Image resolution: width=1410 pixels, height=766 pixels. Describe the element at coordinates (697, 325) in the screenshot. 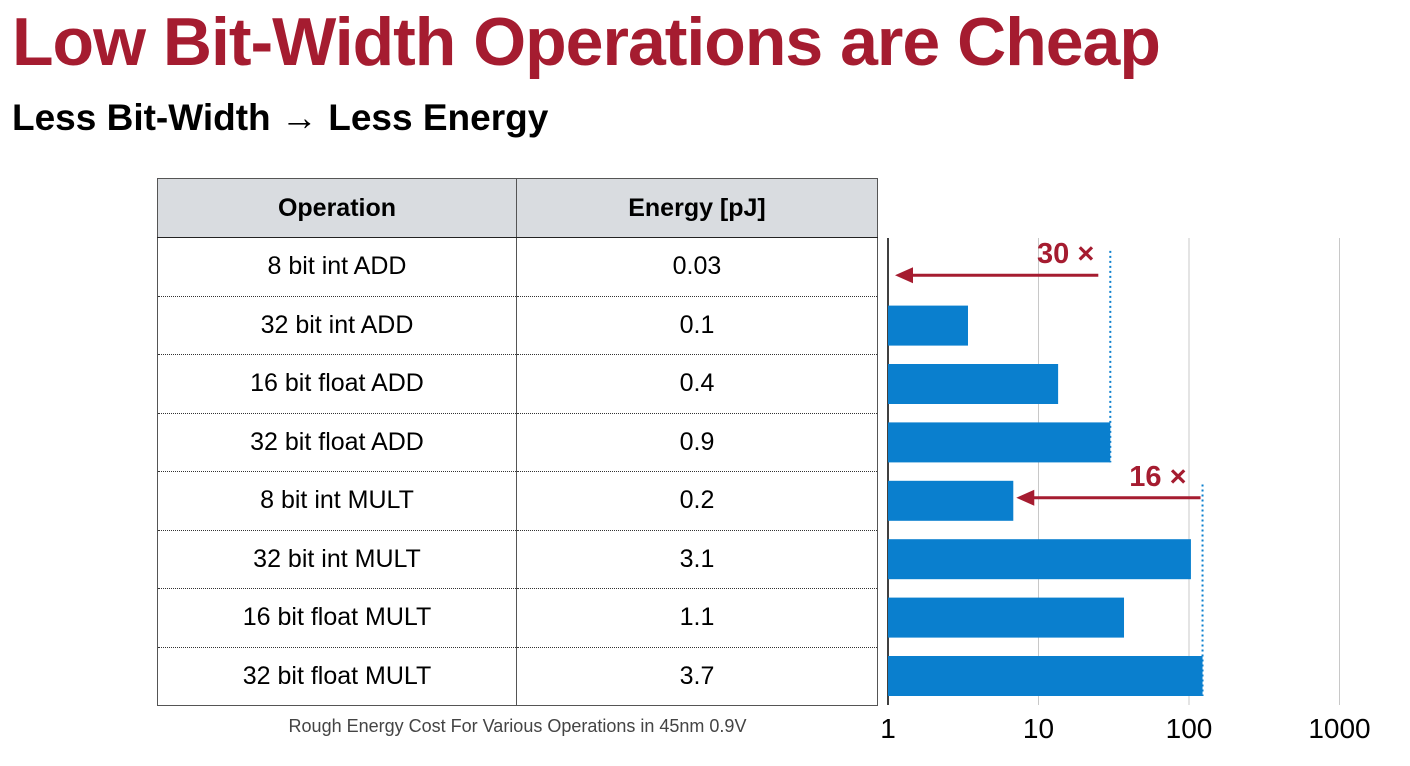

I see `energy-cell: 0.1` at that location.